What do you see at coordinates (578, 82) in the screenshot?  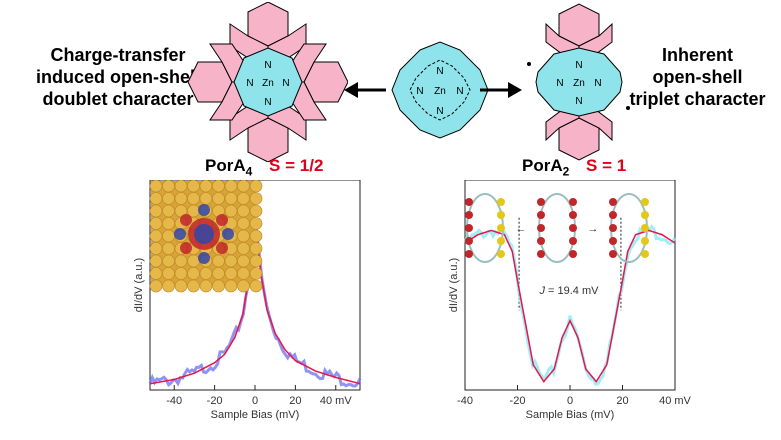 I see `pora2-structure: Zn N N N N` at bounding box center [578, 82].